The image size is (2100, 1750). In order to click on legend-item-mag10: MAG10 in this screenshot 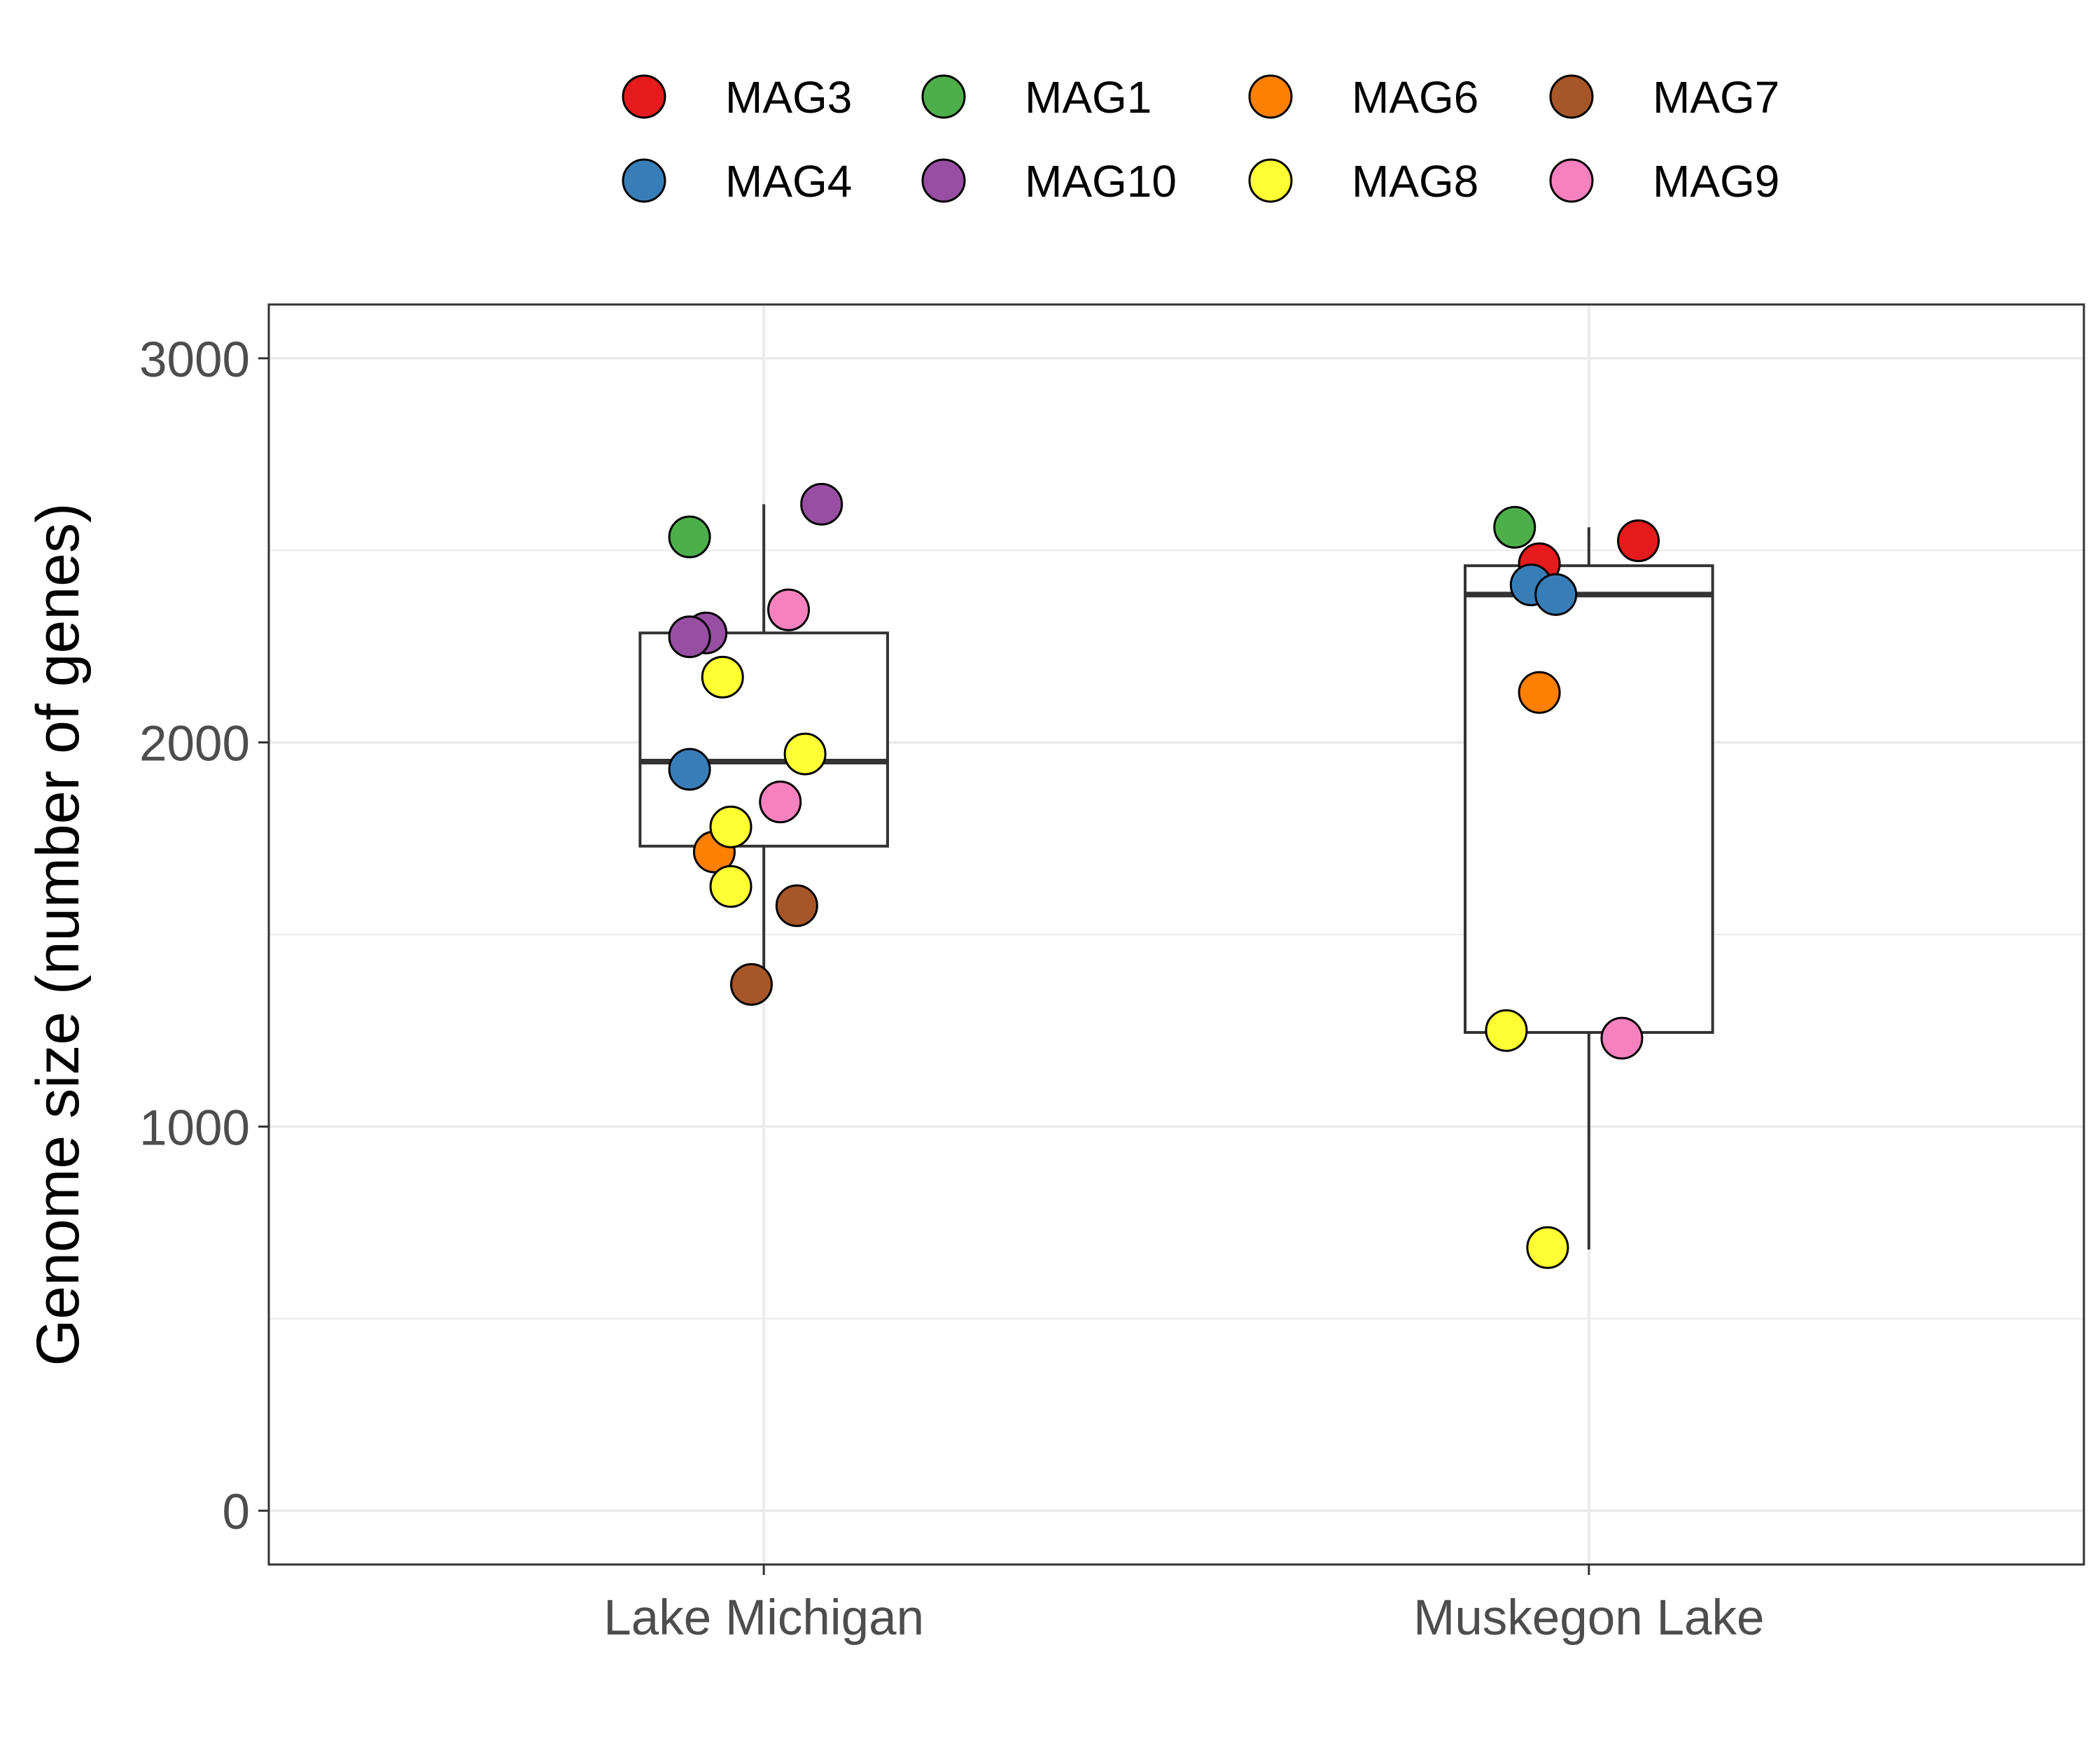, I will do `click(1049, 181)`.